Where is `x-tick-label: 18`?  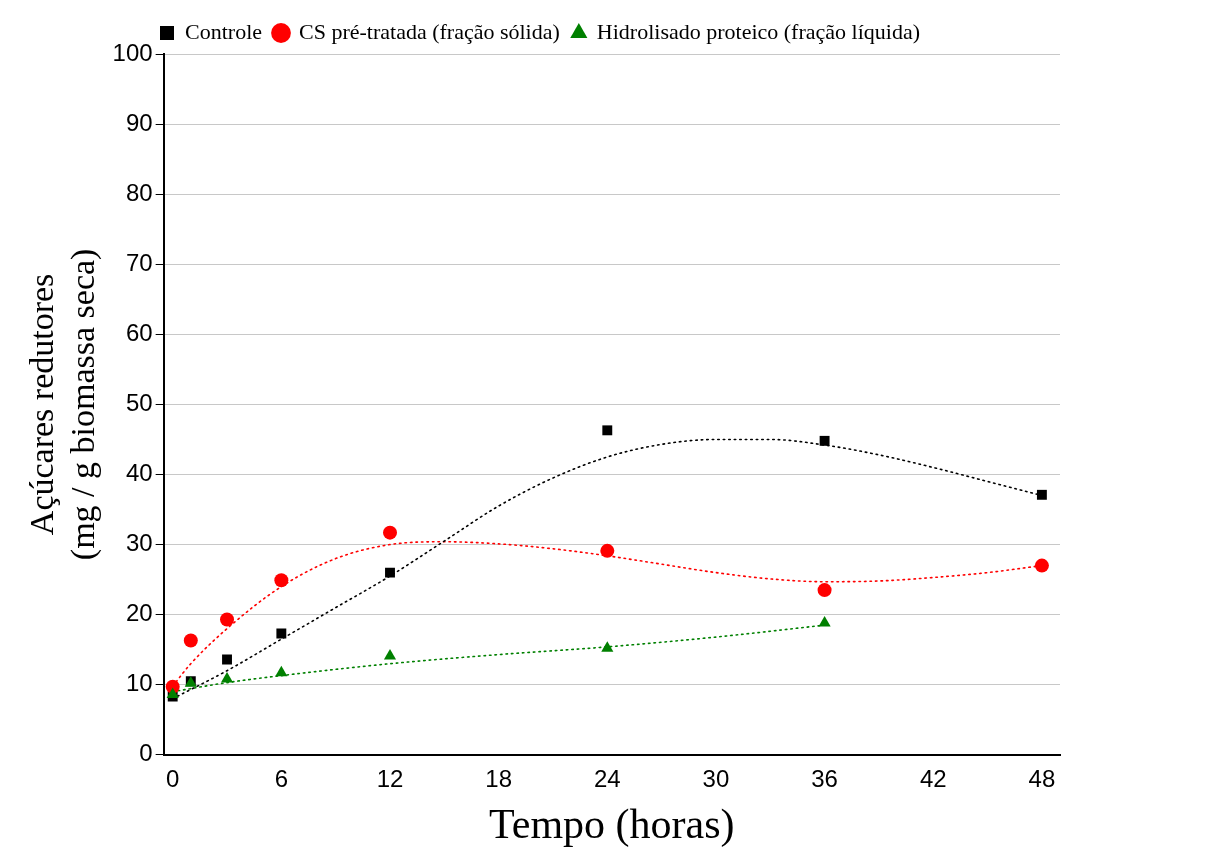 x-tick-label: 18 is located at coordinates (498, 778).